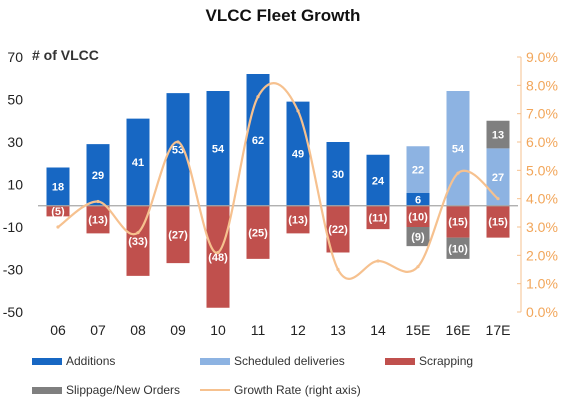 The height and width of the screenshot is (403, 566). What do you see at coordinates (418, 171) in the screenshot?
I see `data-label-scheduled-deliveries: 22` at bounding box center [418, 171].